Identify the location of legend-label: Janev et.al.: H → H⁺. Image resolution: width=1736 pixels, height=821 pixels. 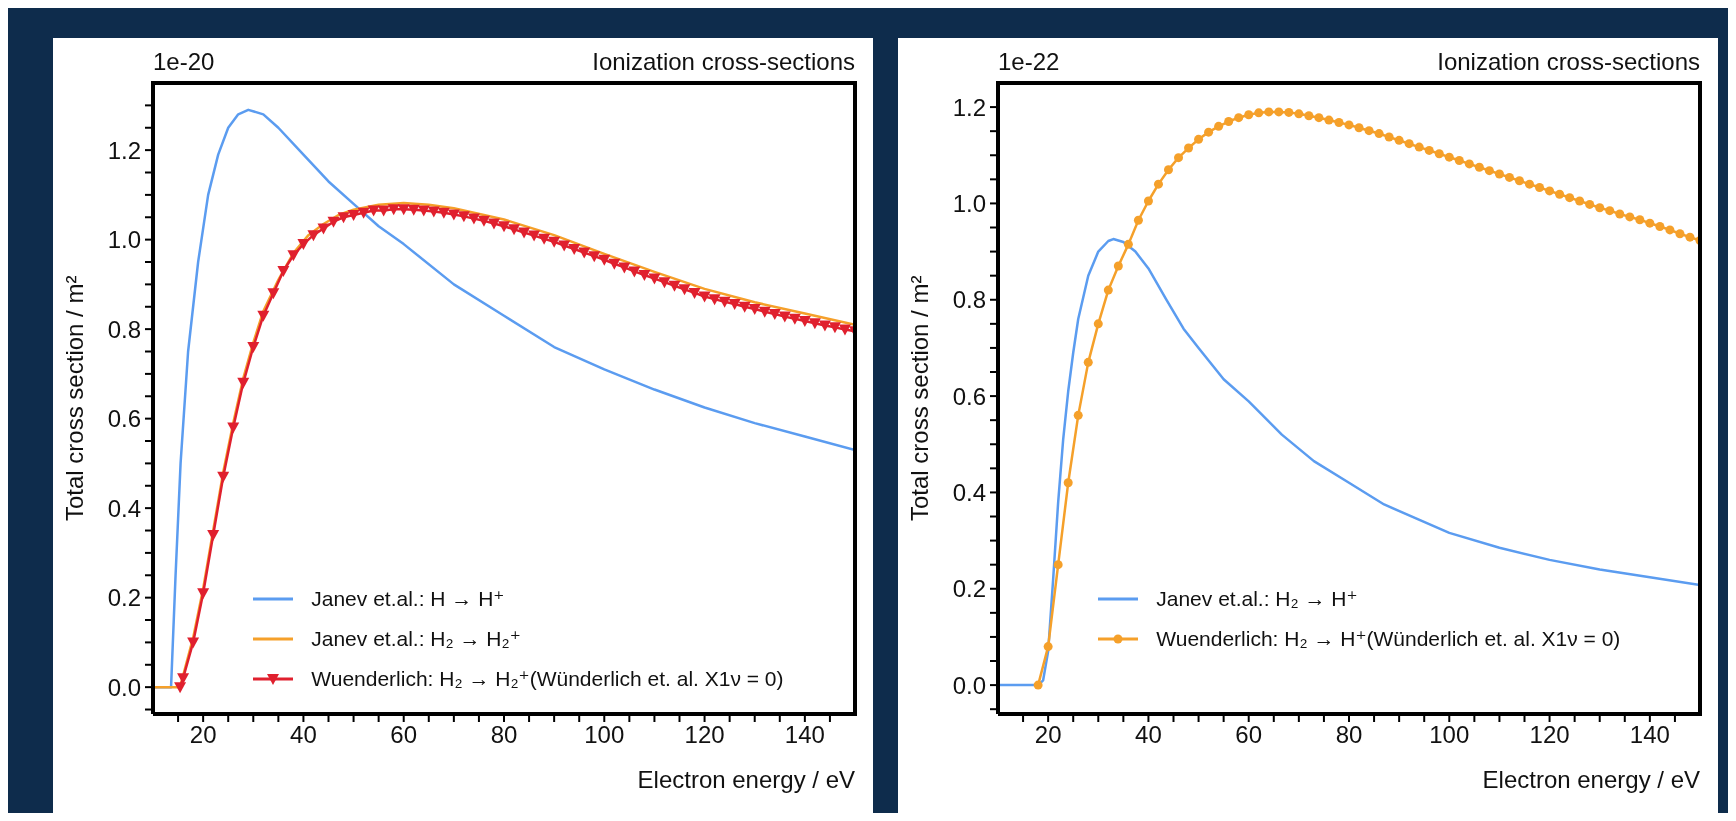
(408, 599).